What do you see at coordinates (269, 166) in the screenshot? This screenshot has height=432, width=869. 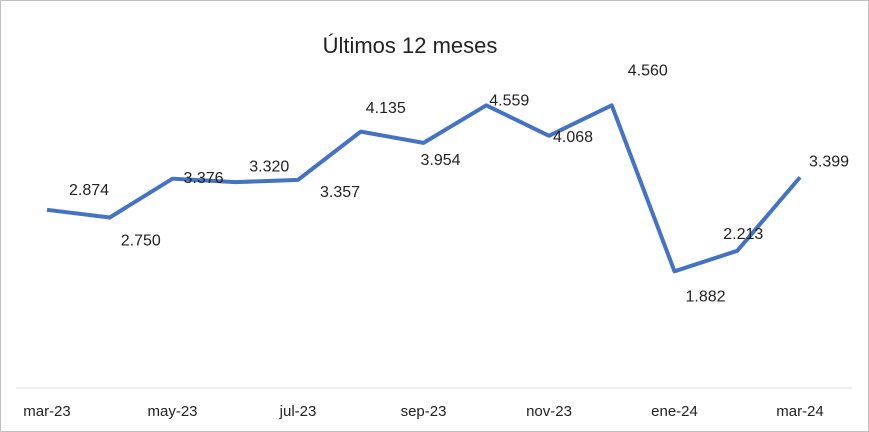 I see `data-label: 3.320` at bounding box center [269, 166].